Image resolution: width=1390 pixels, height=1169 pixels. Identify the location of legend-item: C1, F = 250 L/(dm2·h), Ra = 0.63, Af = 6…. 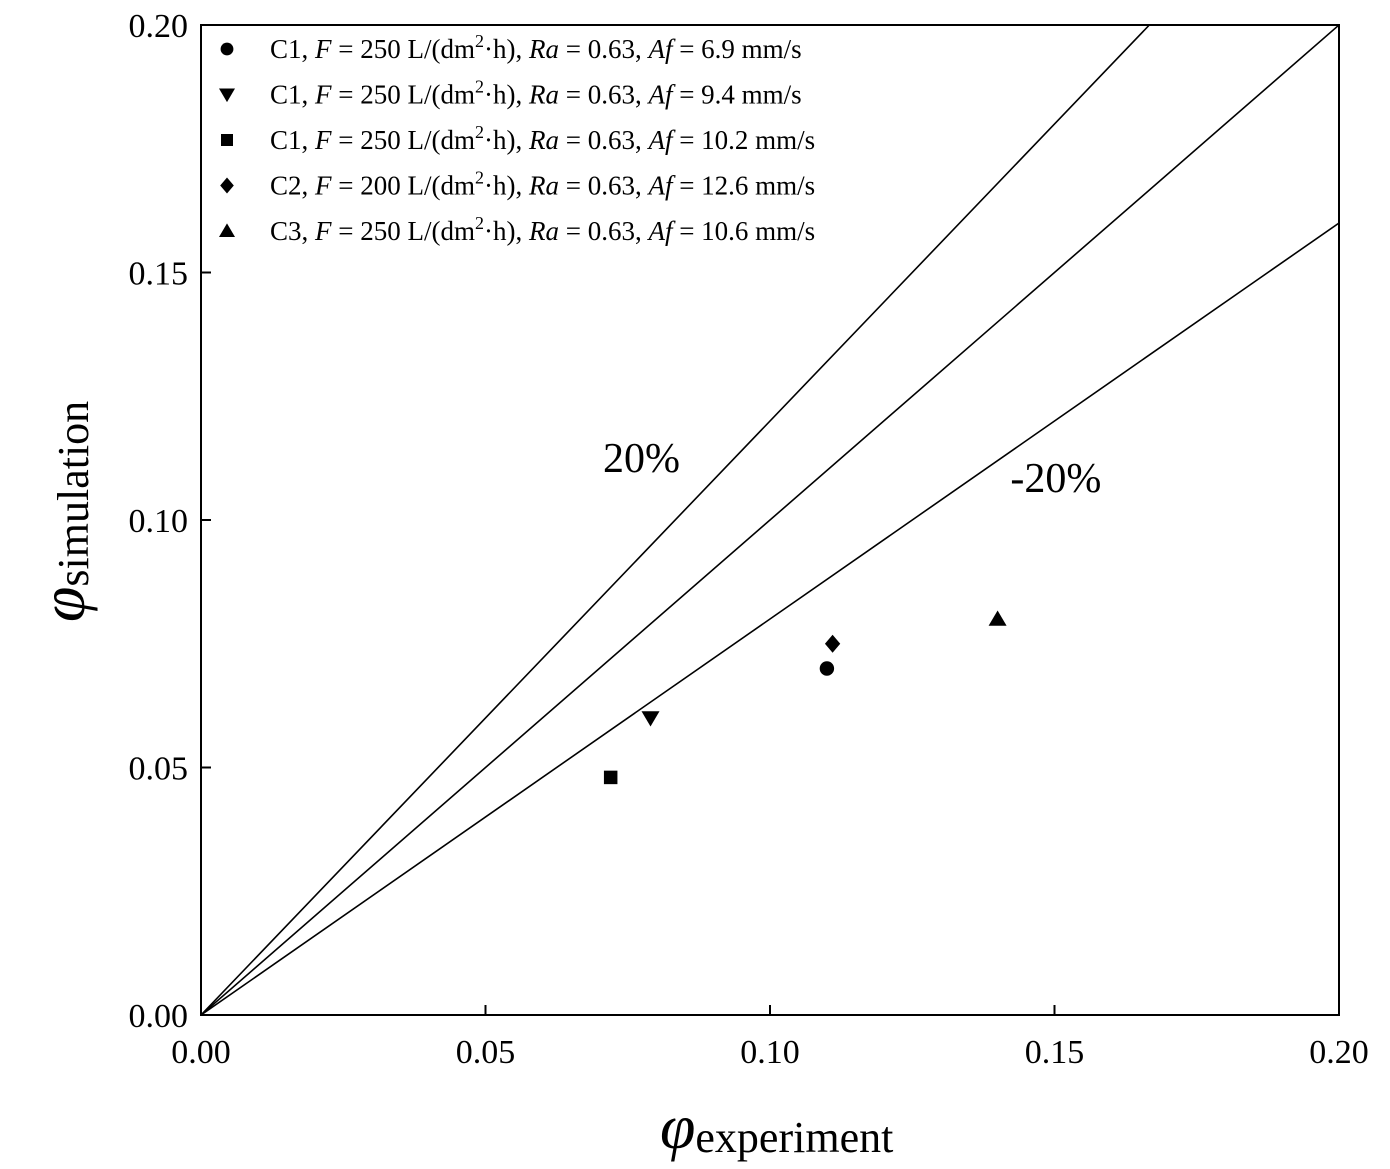
(511, 47).